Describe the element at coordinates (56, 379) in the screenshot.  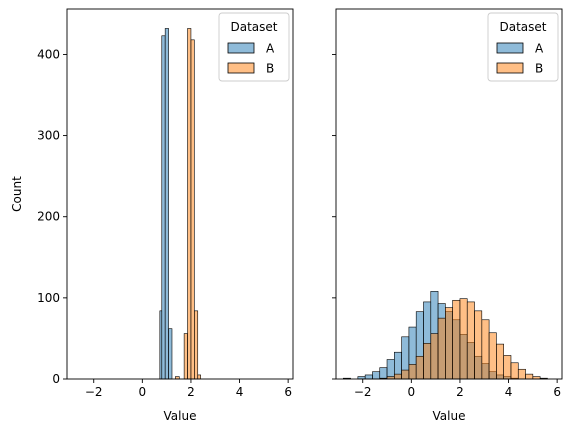
I see `y-tick-label: 0` at that location.